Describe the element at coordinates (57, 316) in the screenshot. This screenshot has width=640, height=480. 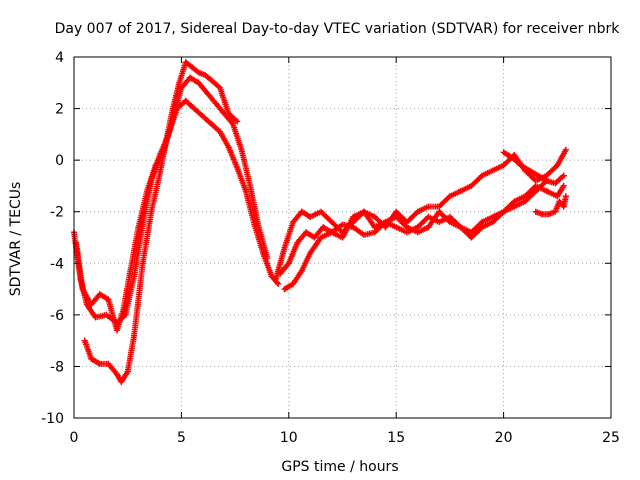
I see `y-tick-label: -6` at that location.